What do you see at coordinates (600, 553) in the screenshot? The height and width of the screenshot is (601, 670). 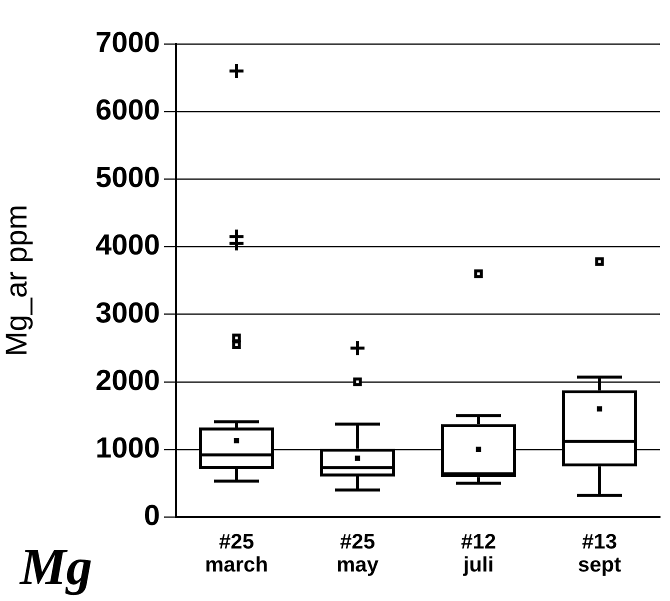 I see `x-tick-label: #13 sept` at bounding box center [600, 553].